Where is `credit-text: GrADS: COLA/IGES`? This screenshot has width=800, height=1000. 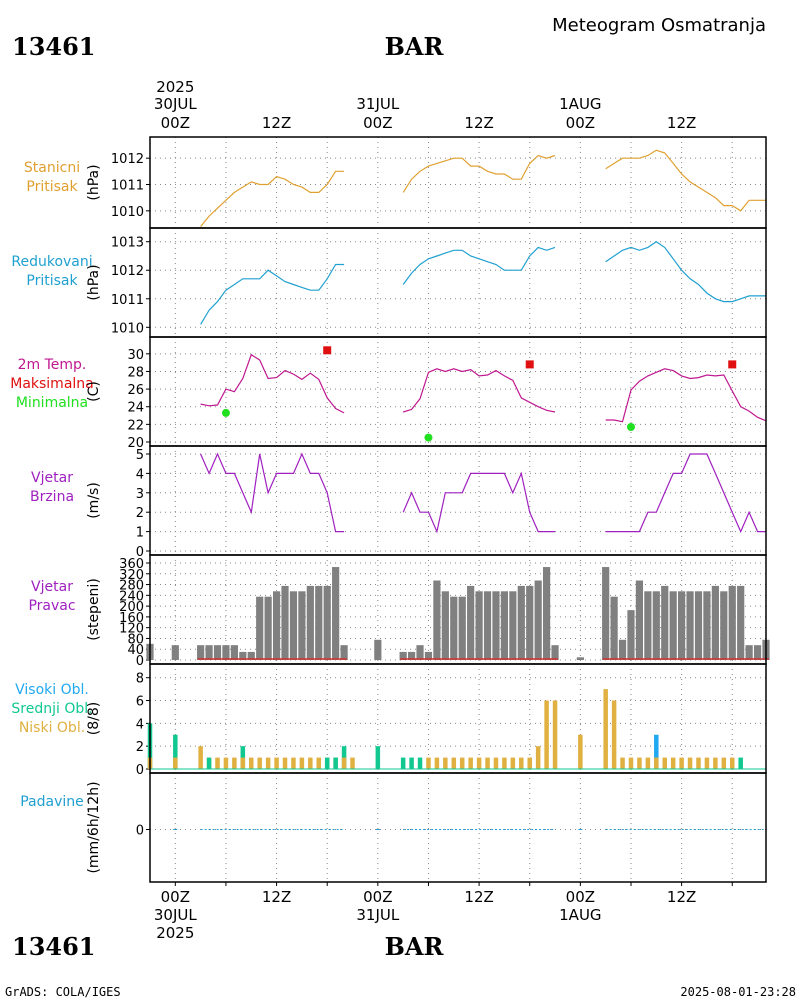 credit-text: GrADS: COLA/IGES is located at coordinates (63, 992).